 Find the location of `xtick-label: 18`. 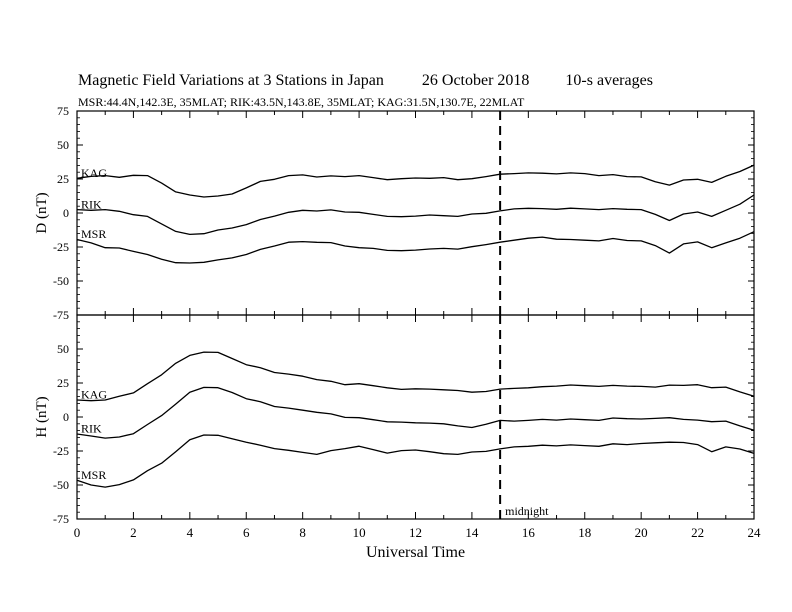

xtick-label: 18 is located at coordinates (584, 532).